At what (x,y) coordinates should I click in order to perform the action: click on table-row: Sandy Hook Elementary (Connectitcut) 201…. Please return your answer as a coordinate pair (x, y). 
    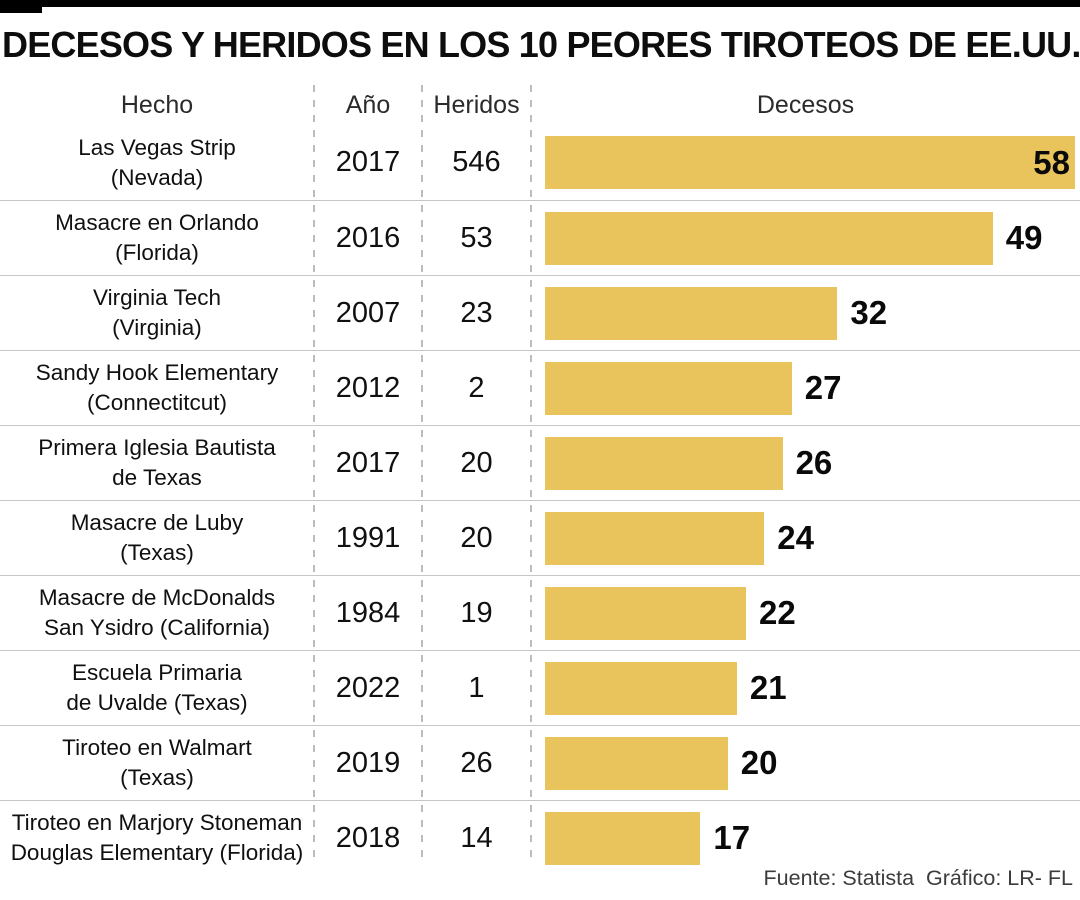
    Looking at the image, I should click on (540, 387).